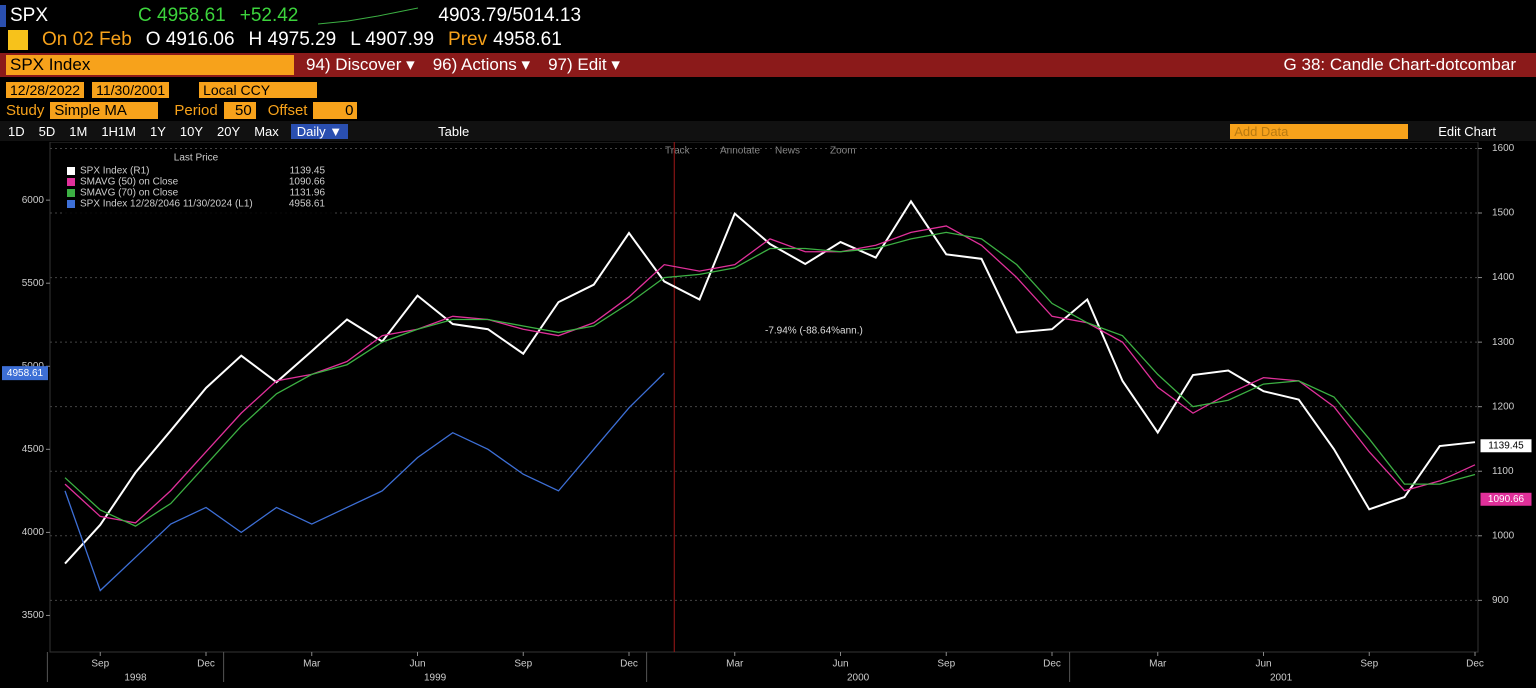 The width and height of the screenshot is (1536, 688). I want to click on y-tick-label: 1600, so click(1503, 148).